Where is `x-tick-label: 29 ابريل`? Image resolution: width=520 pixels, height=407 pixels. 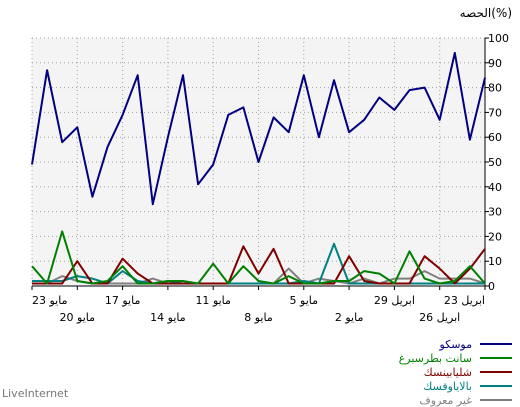 x-tick-label: 29 ابريل is located at coordinates (394, 300).